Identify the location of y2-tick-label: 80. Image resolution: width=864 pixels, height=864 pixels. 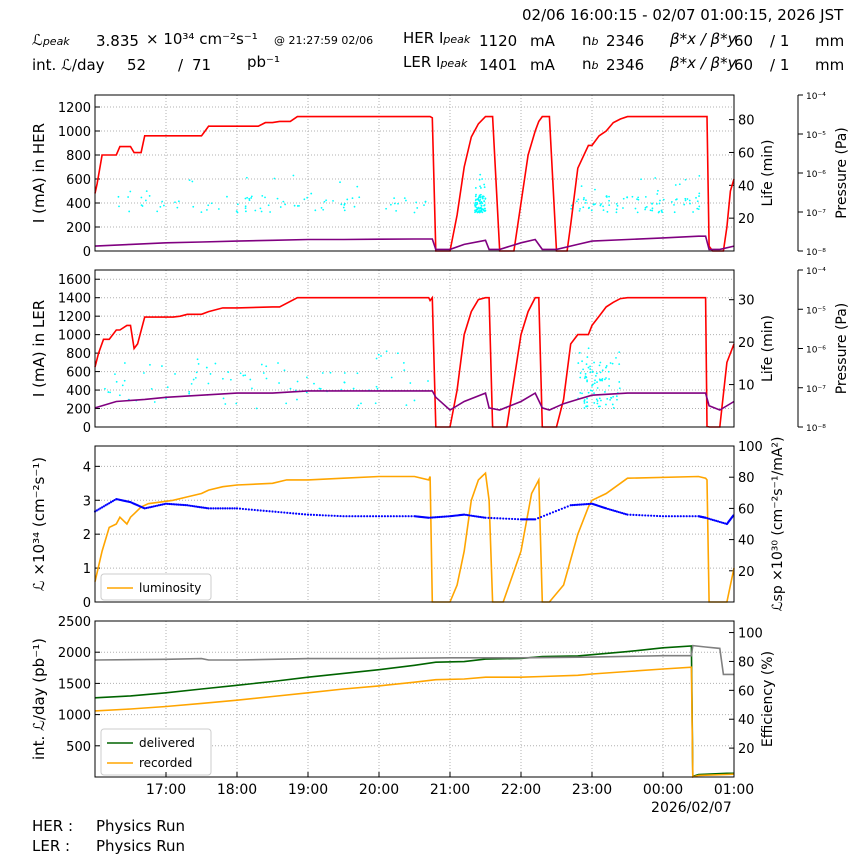
(746, 121).